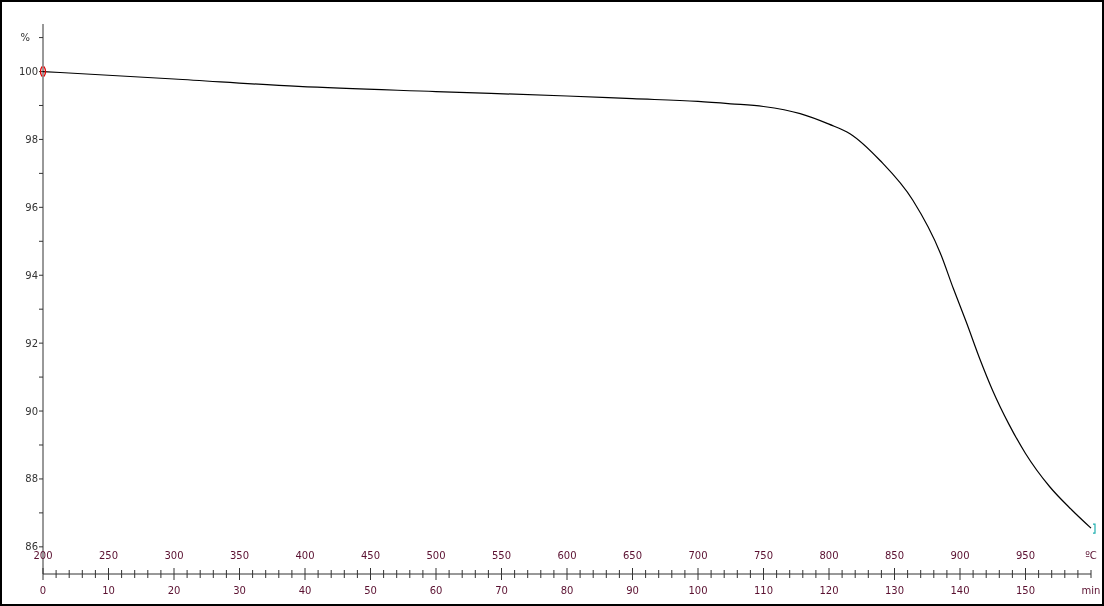  Describe the element at coordinates (305, 590) in the screenshot. I see `x-tick-label: 40` at that location.